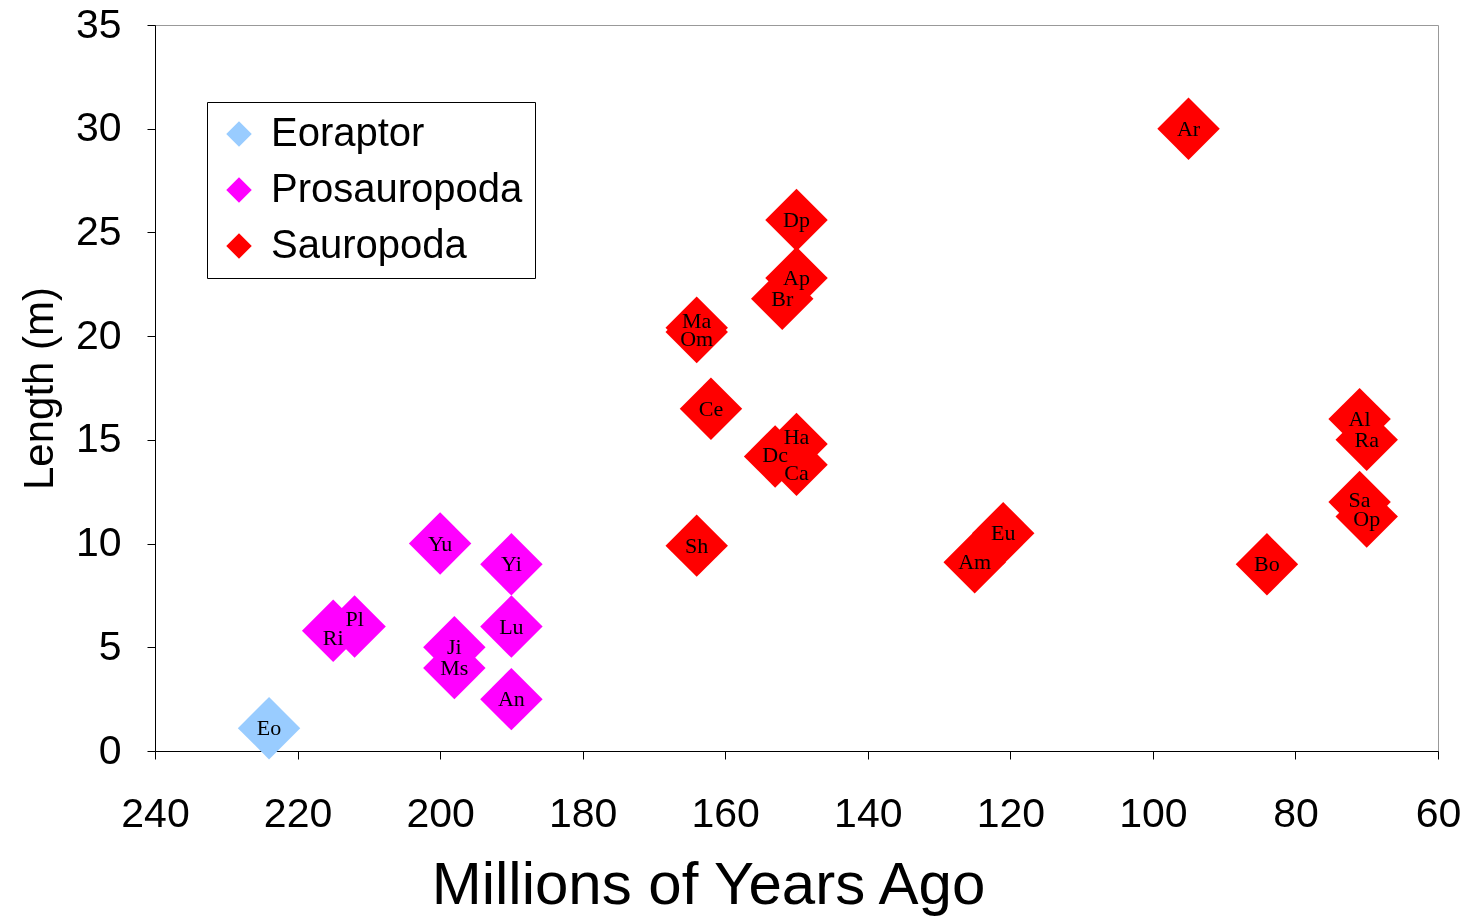 The width and height of the screenshot is (1472, 918). Describe the element at coordinates (796, 219) in the screenshot. I see `annotation: Dp` at that location.